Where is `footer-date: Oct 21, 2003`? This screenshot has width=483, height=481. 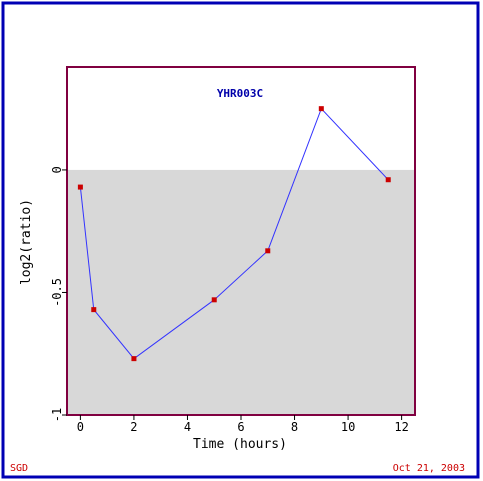 footer-date: Oct 21, 2003 is located at coordinates (429, 468).